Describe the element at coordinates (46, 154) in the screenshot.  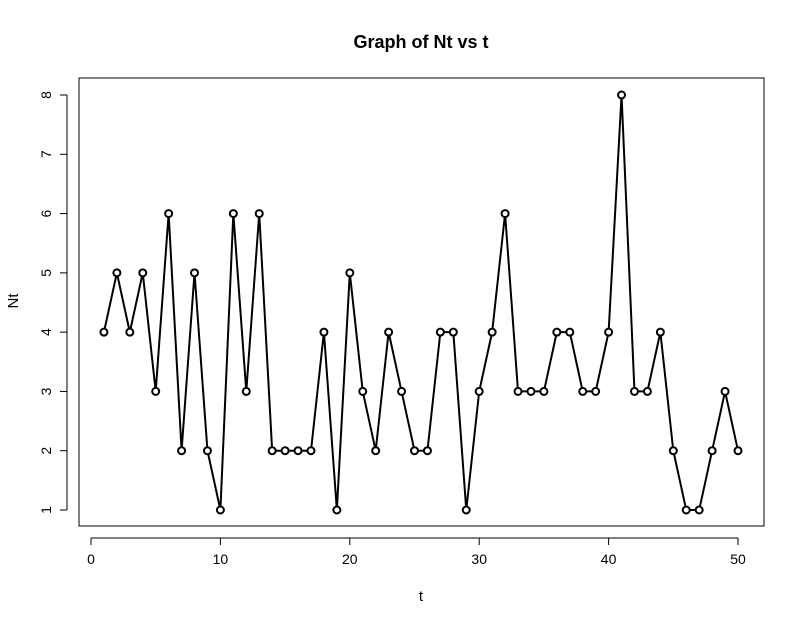
I see `y-tick-label: 7` at that location.